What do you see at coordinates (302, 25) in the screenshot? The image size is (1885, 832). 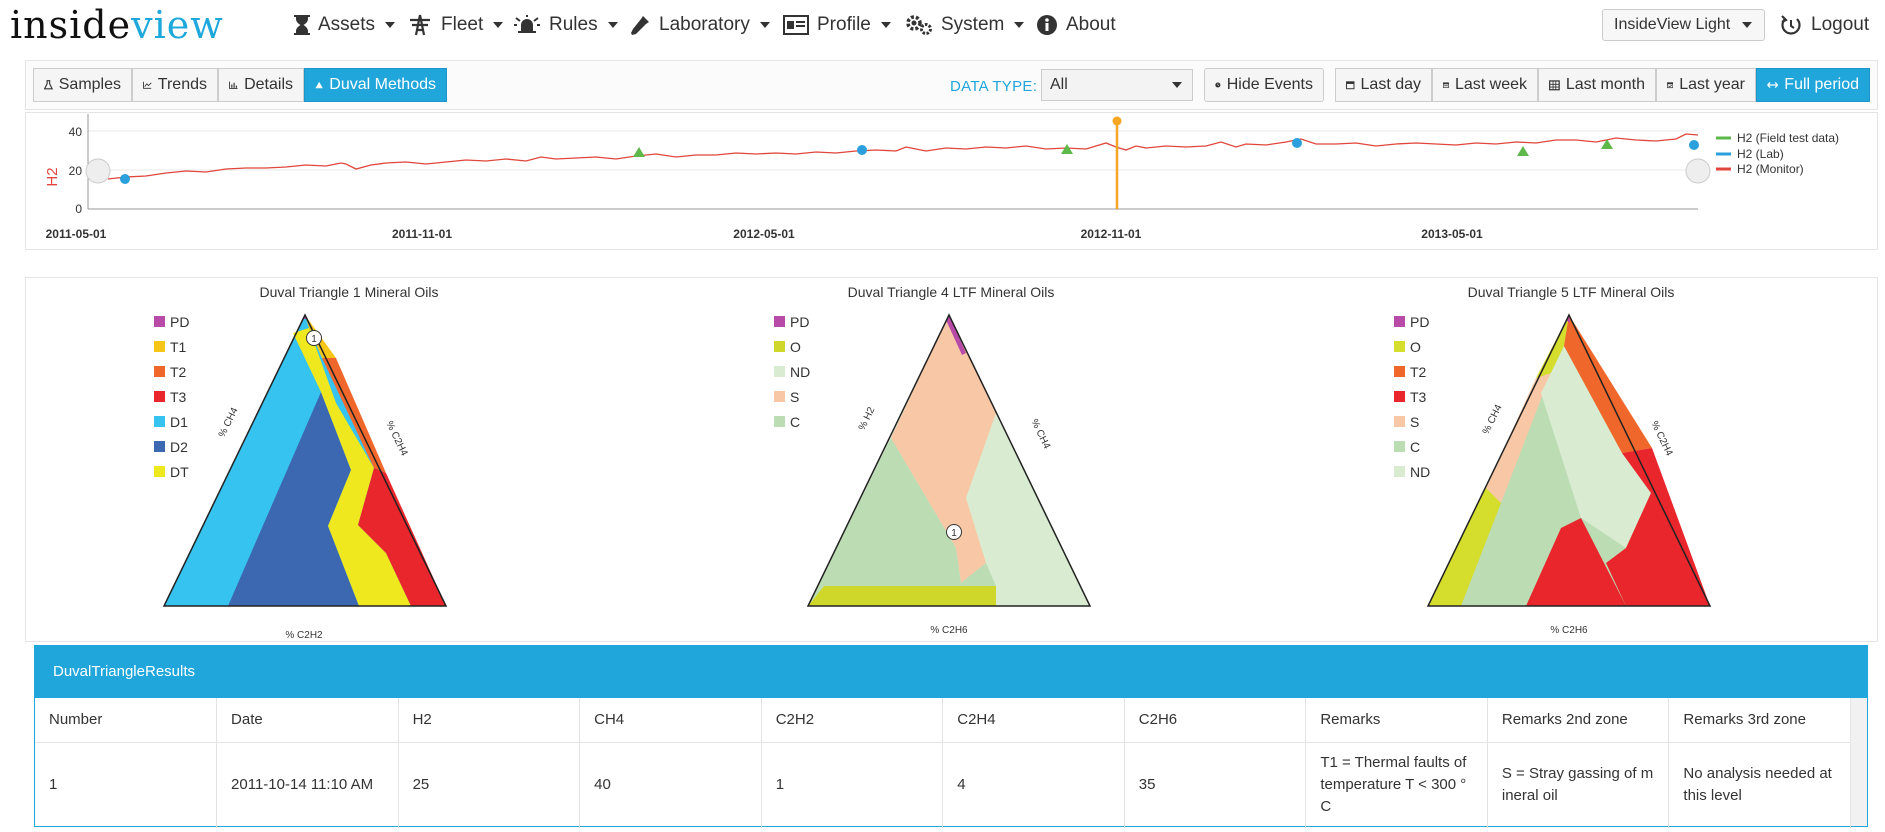 I see `hourglass-icon` at bounding box center [302, 25].